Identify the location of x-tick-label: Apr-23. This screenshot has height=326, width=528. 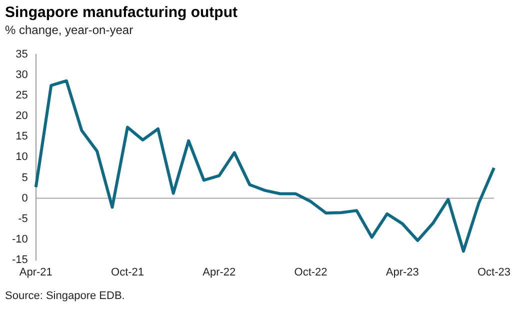
(402, 272).